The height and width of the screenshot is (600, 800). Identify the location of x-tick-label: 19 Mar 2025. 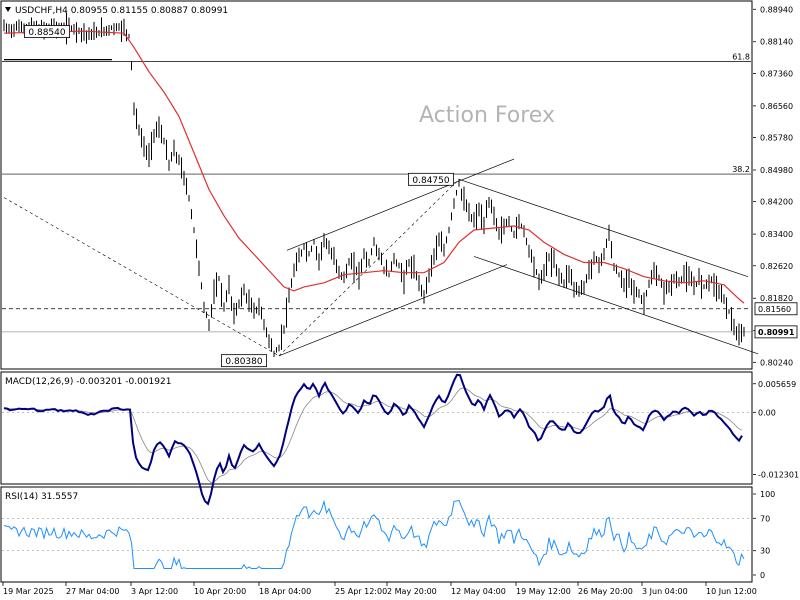
(28, 591).